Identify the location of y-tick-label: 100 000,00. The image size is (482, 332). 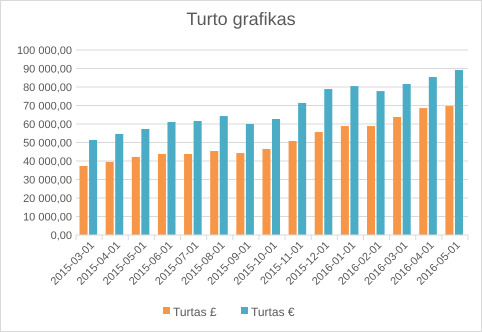
(44, 50).